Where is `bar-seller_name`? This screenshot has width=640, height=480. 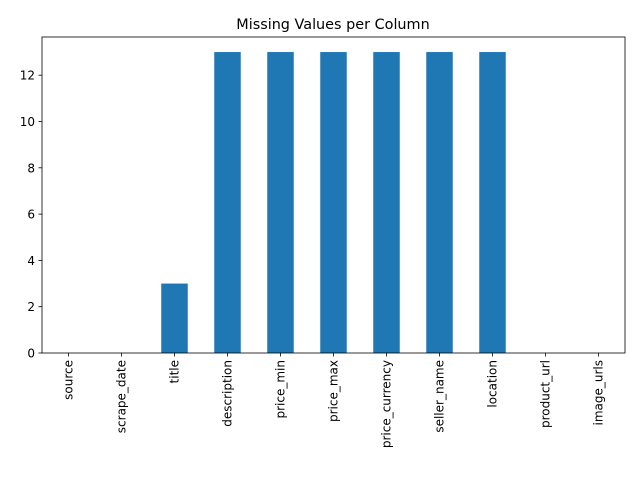
bar-seller_name is located at coordinates (439, 203).